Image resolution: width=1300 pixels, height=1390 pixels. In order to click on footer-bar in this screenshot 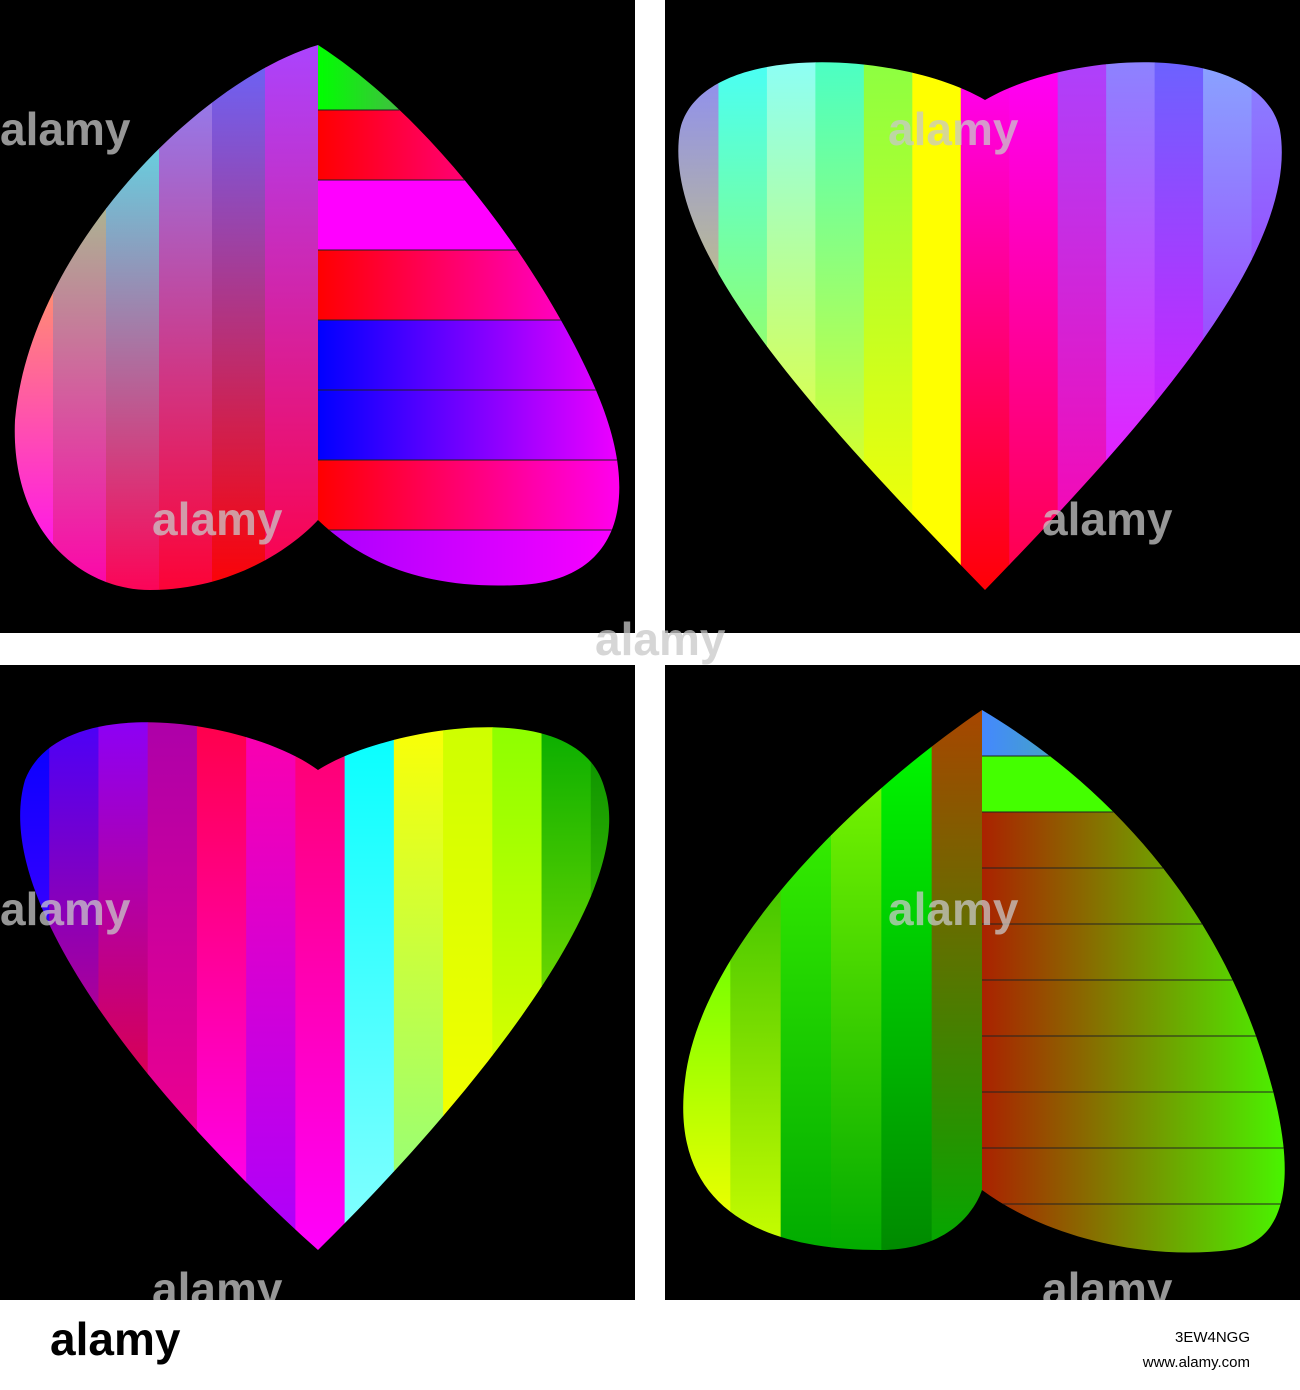, I will do `click(650, 1345)`.